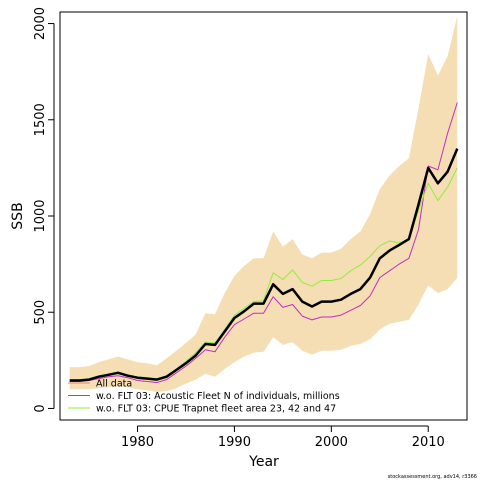 The width and height of the screenshot is (480, 480). I want to click on y-axis: 0 500 1000 1500 2000, so click(44, 210).